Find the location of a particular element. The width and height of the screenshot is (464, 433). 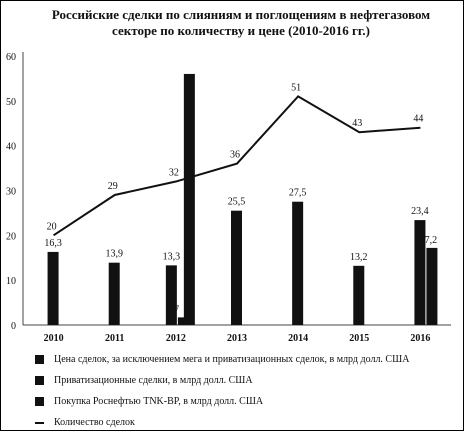

data-label-deal-count: 51 is located at coordinates (296, 87).